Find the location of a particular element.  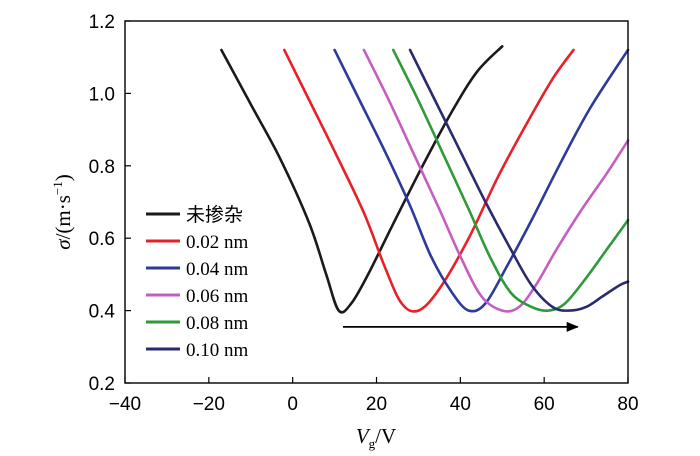

x-axis-label: Vg/V is located at coordinates (376, 437).